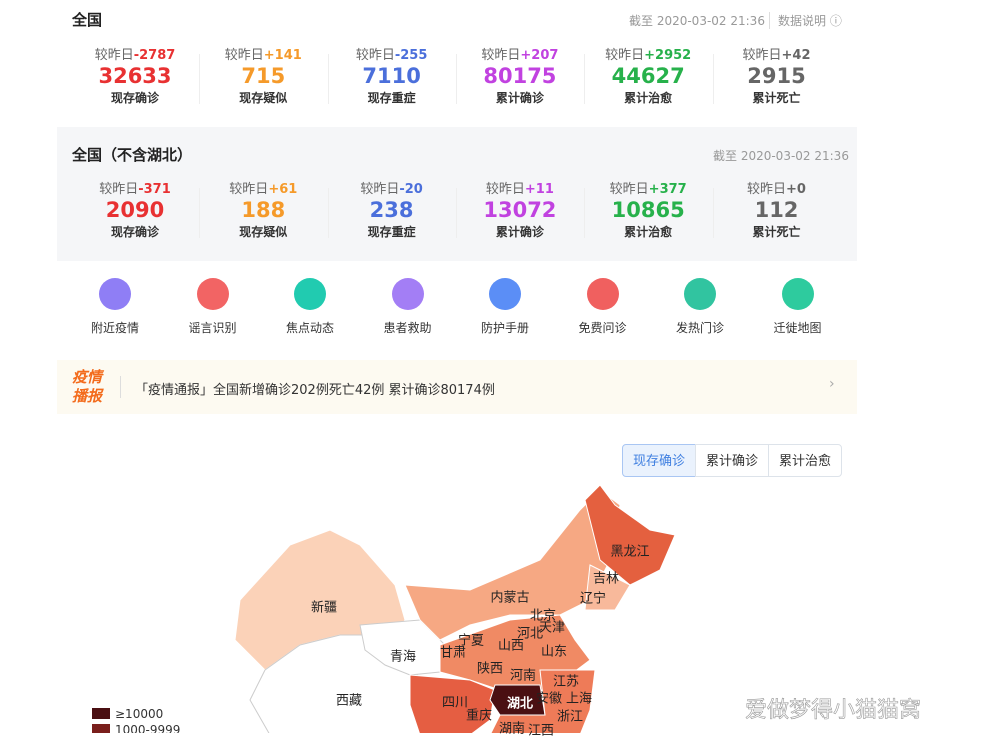 The height and width of the screenshot is (739, 983). I want to click on stat-label: 现存确诊, so click(134, 98).